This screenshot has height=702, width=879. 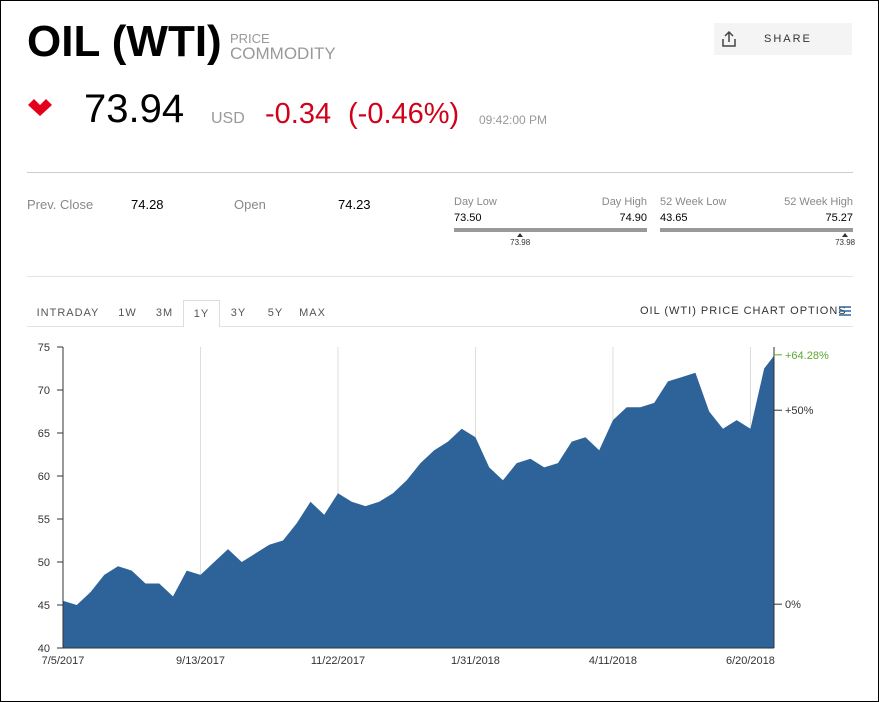 What do you see at coordinates (633, 218) in the screenshot?
I see `range-high: 74.90` at bounding box center [633, 218].